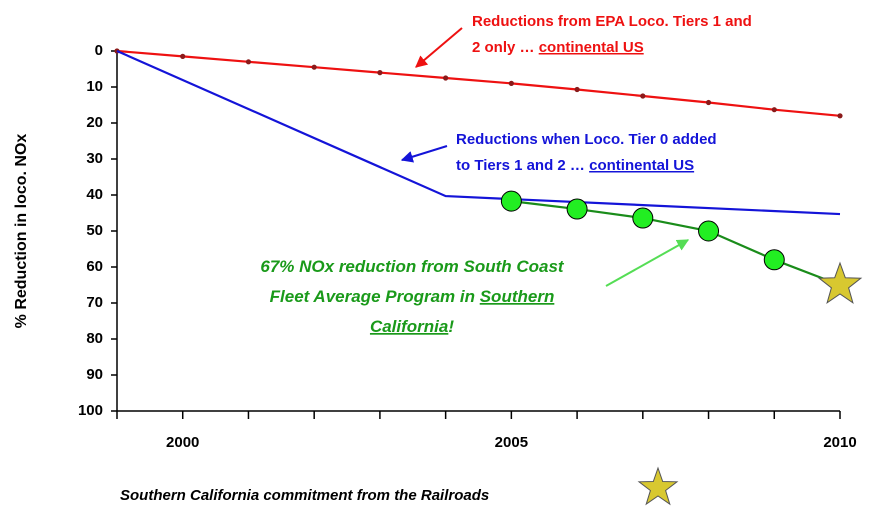 The width and height of the screenshot is (876, 515). I want to click on y-tick-label: 40, so click(94, 194).